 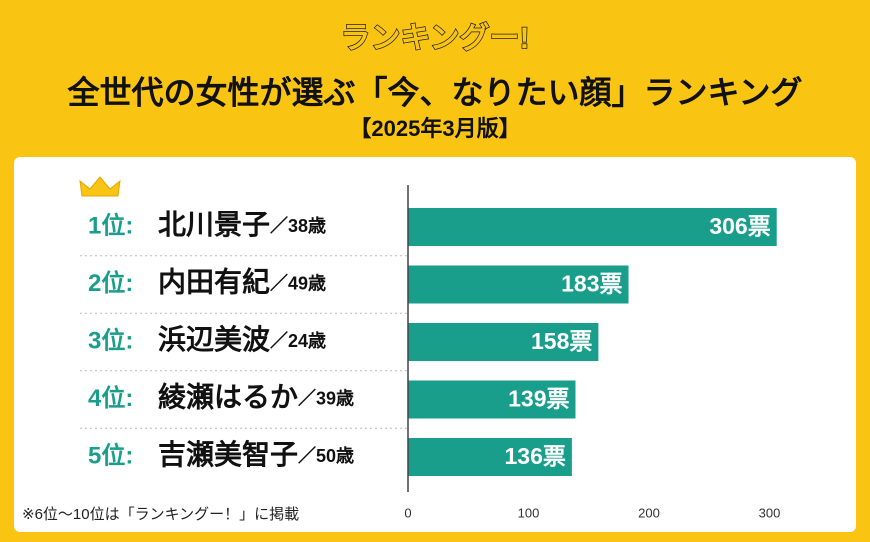 What do you see at coordinates (110, 340) in the screenshot?
I see `rank-label: 3位:` at bounding box center [110, 340].